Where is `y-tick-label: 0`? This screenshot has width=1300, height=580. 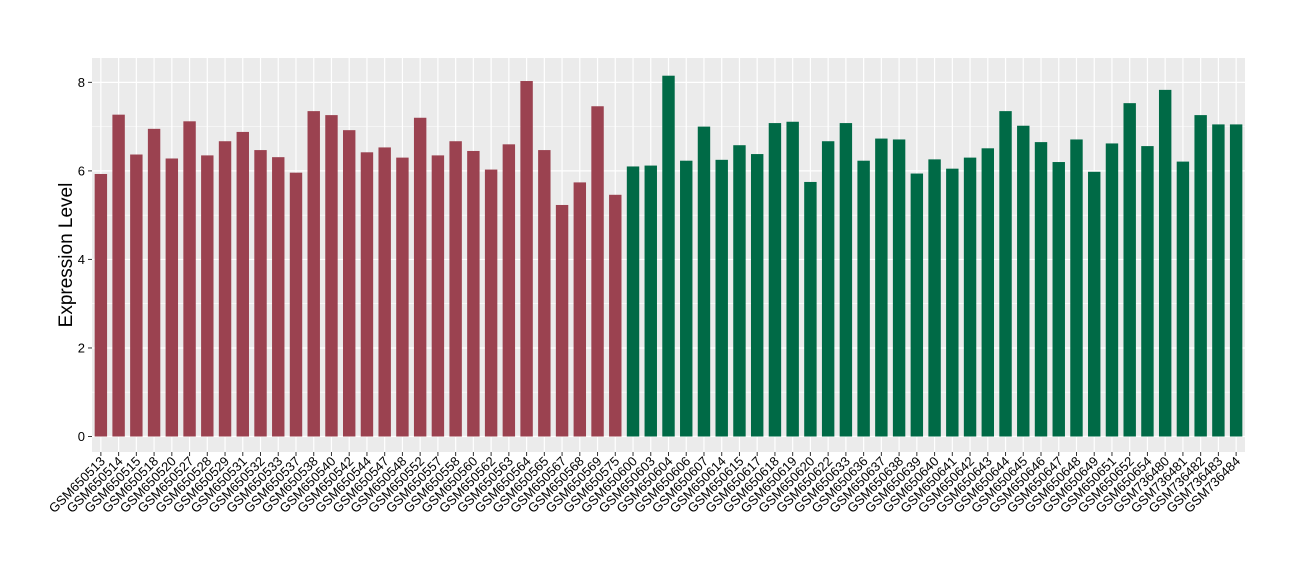
y-tick-label: 0 is located at coordinates (81, 436).